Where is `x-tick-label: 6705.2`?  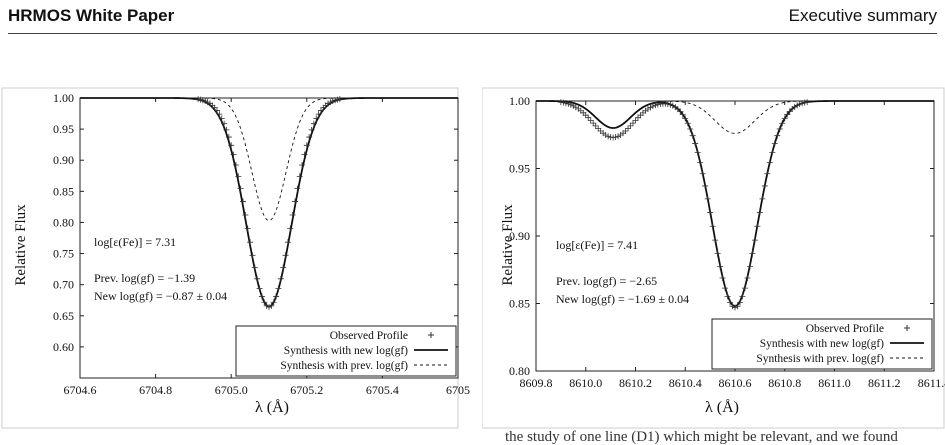
x-tick-label: 6705.2 is located at coordinates (306, 390).